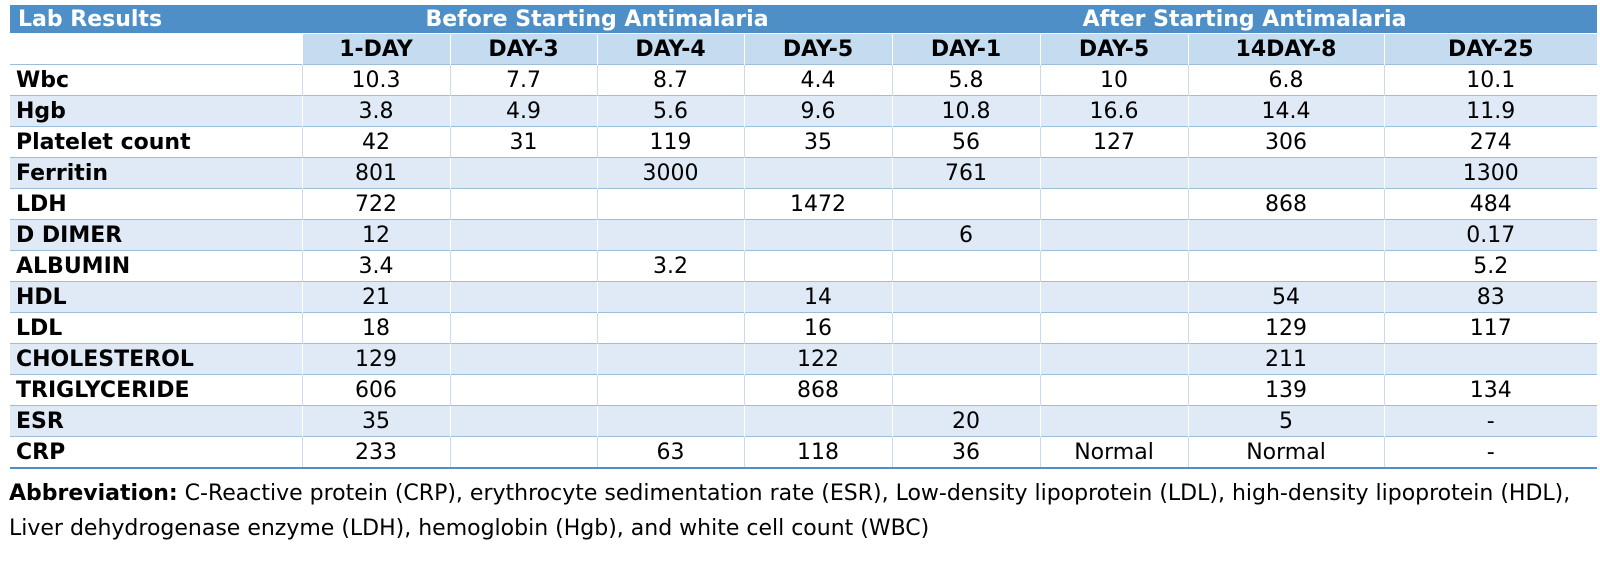 The width and height of the screenshot is (1600, 561). What do you see at coordinates (375, 173) in the screenshot?
I see `table-cell: 801` at bounding box center [375, 173].